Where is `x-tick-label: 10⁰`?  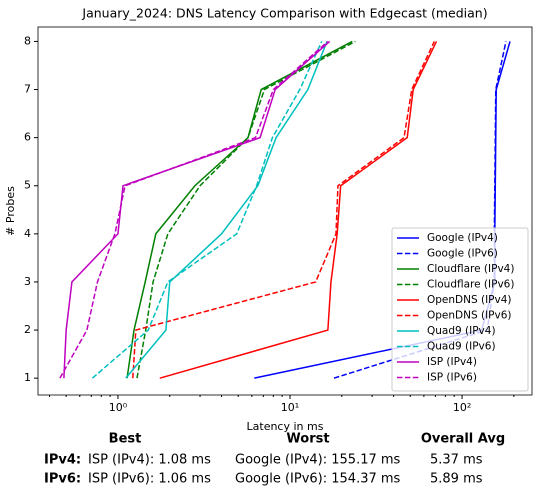
x-tick-label: 10⁰ is located at coordinates (118, 407).